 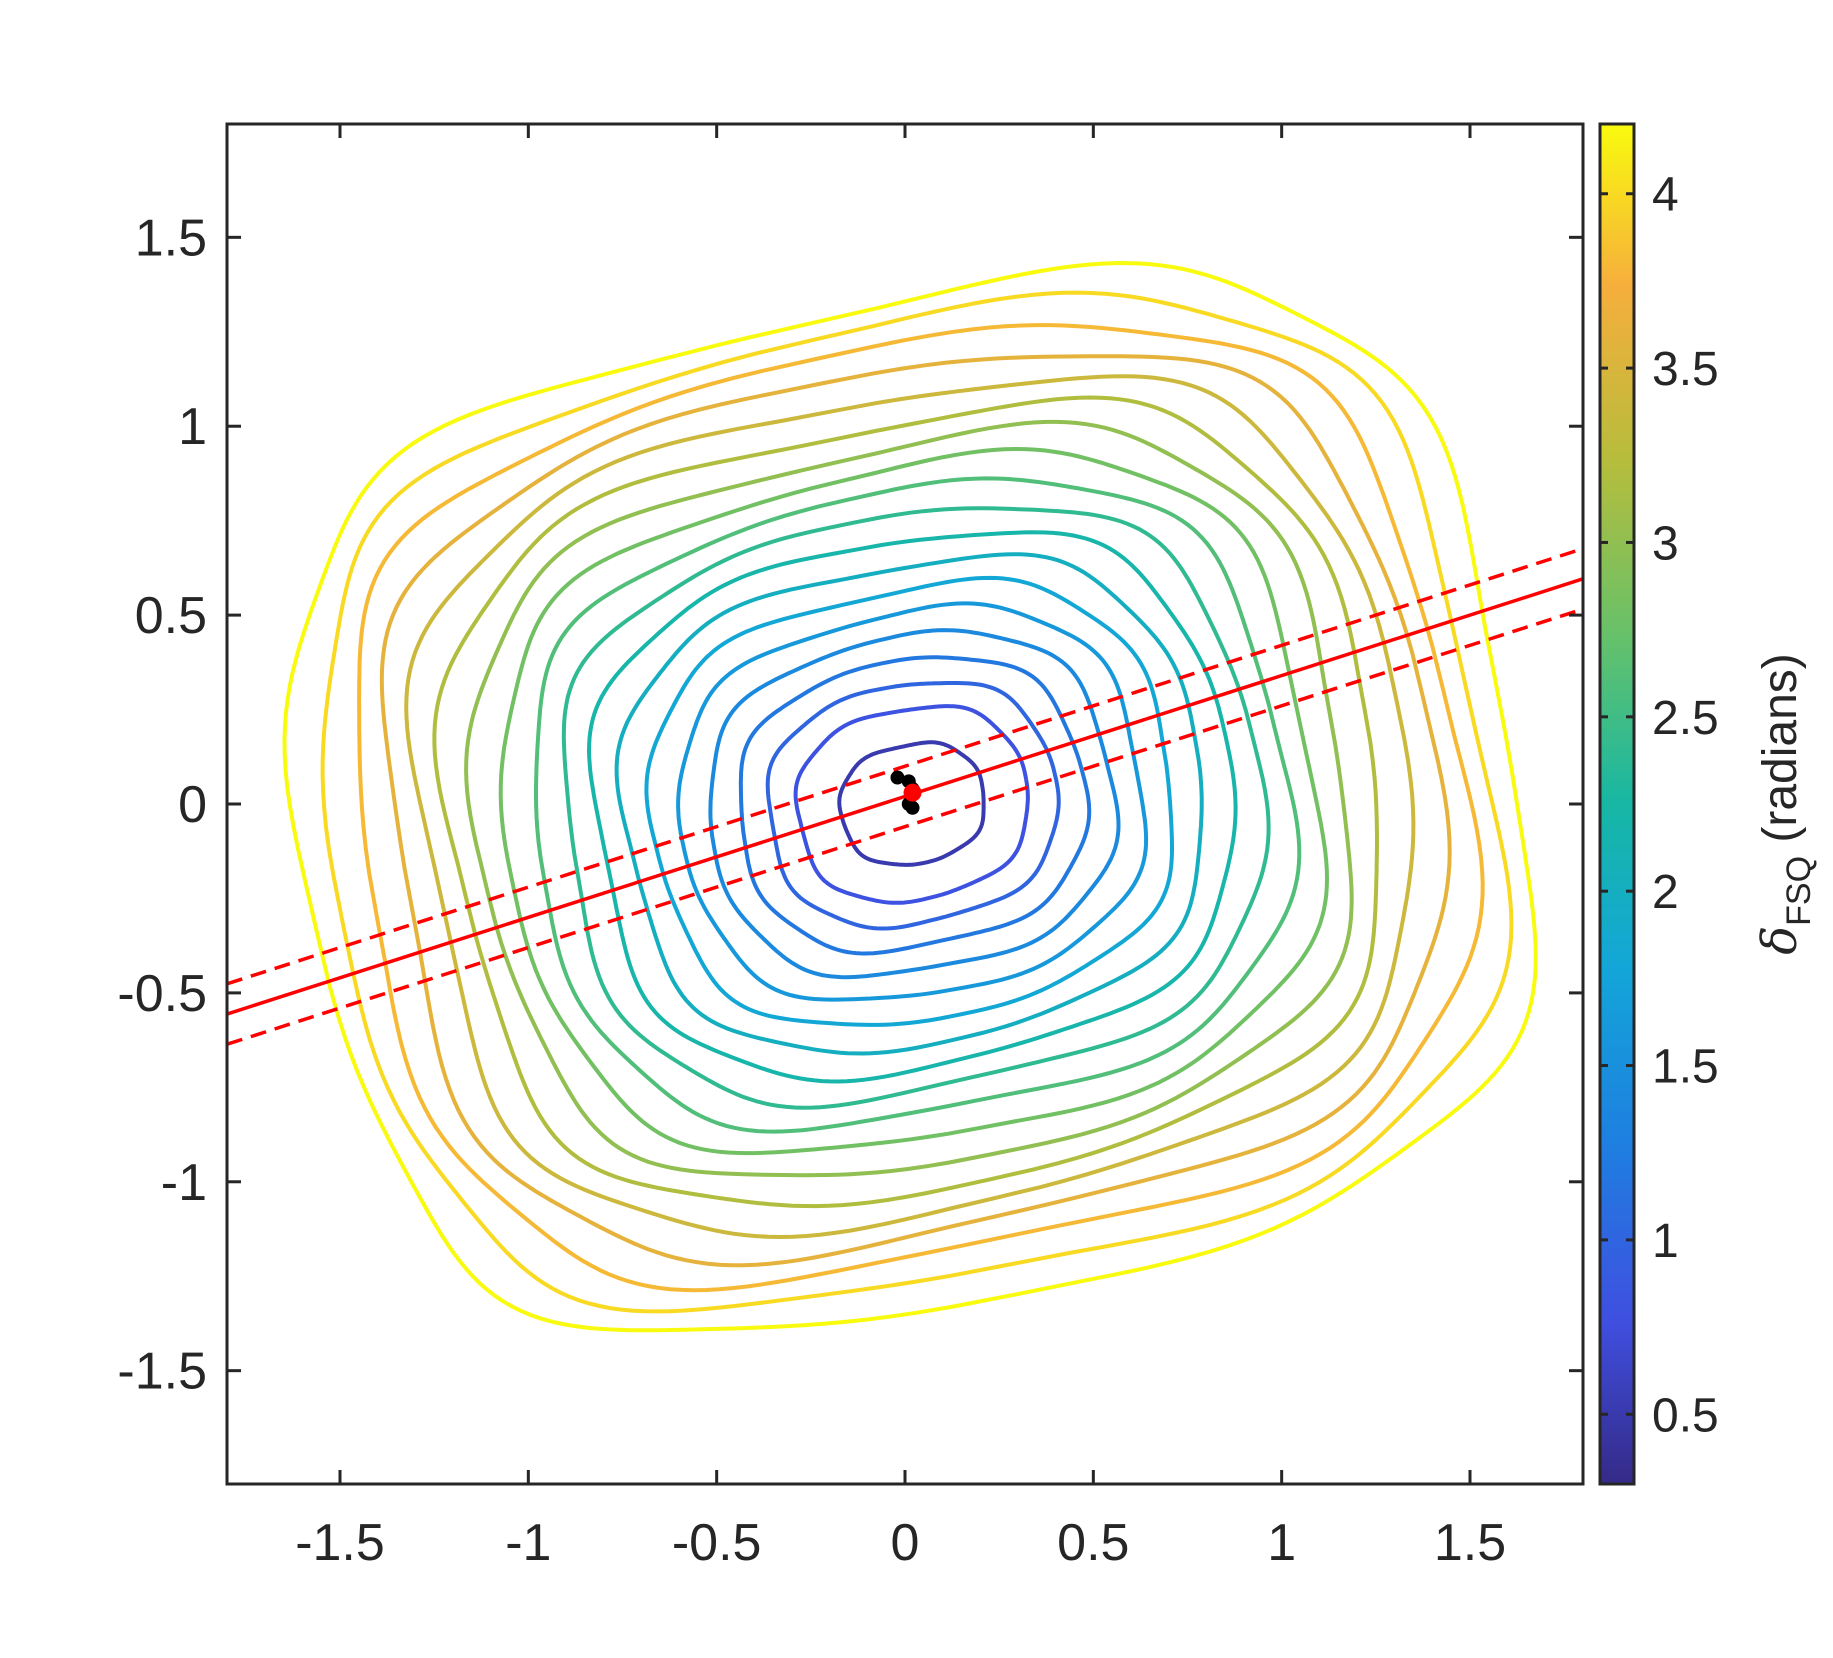 I want to click on colorbar-ticks: 0.5 1 1.5 2 2.5 3 3.5 4, so click(x=1659, y=805).